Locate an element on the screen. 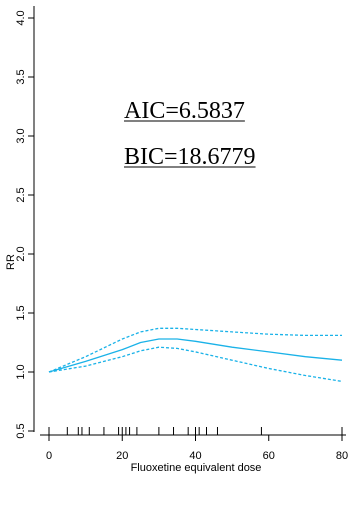  bic-annotation: BIC=18.6779 is located at coordinates (190, 157).